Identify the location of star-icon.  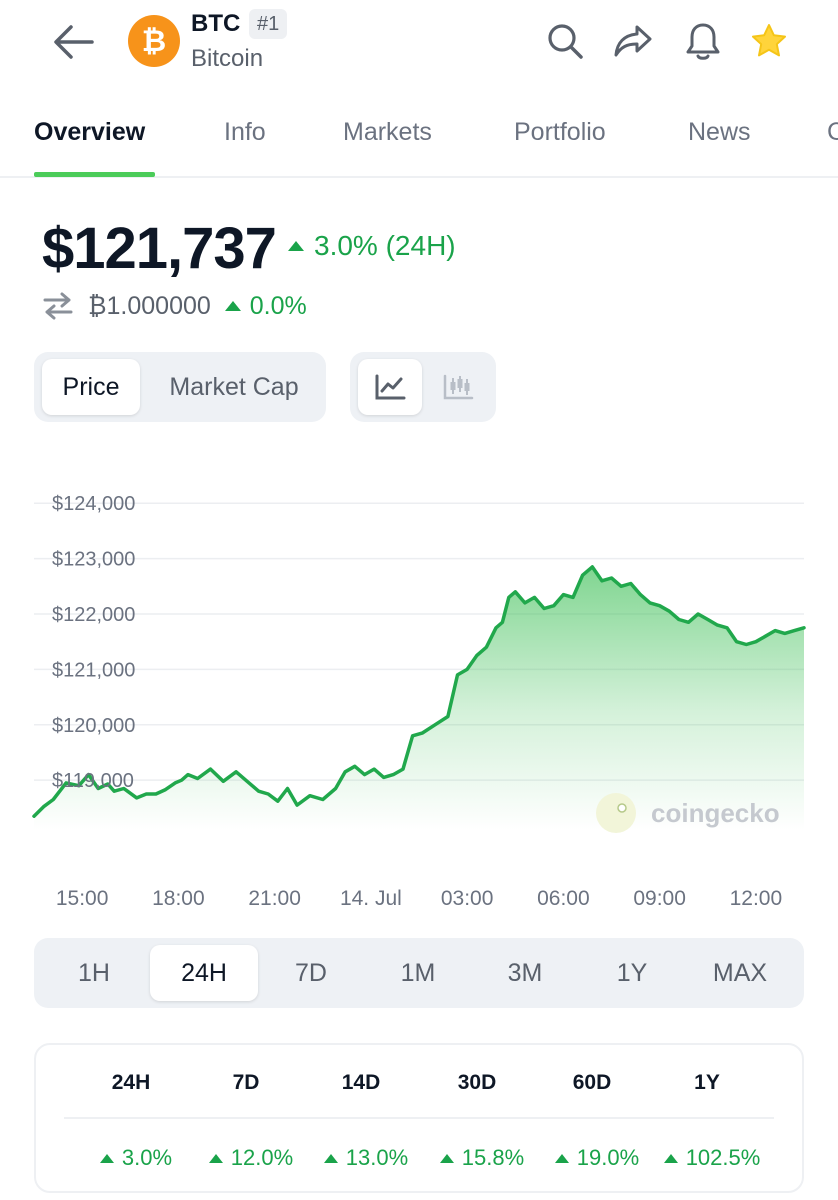
(769, 40).